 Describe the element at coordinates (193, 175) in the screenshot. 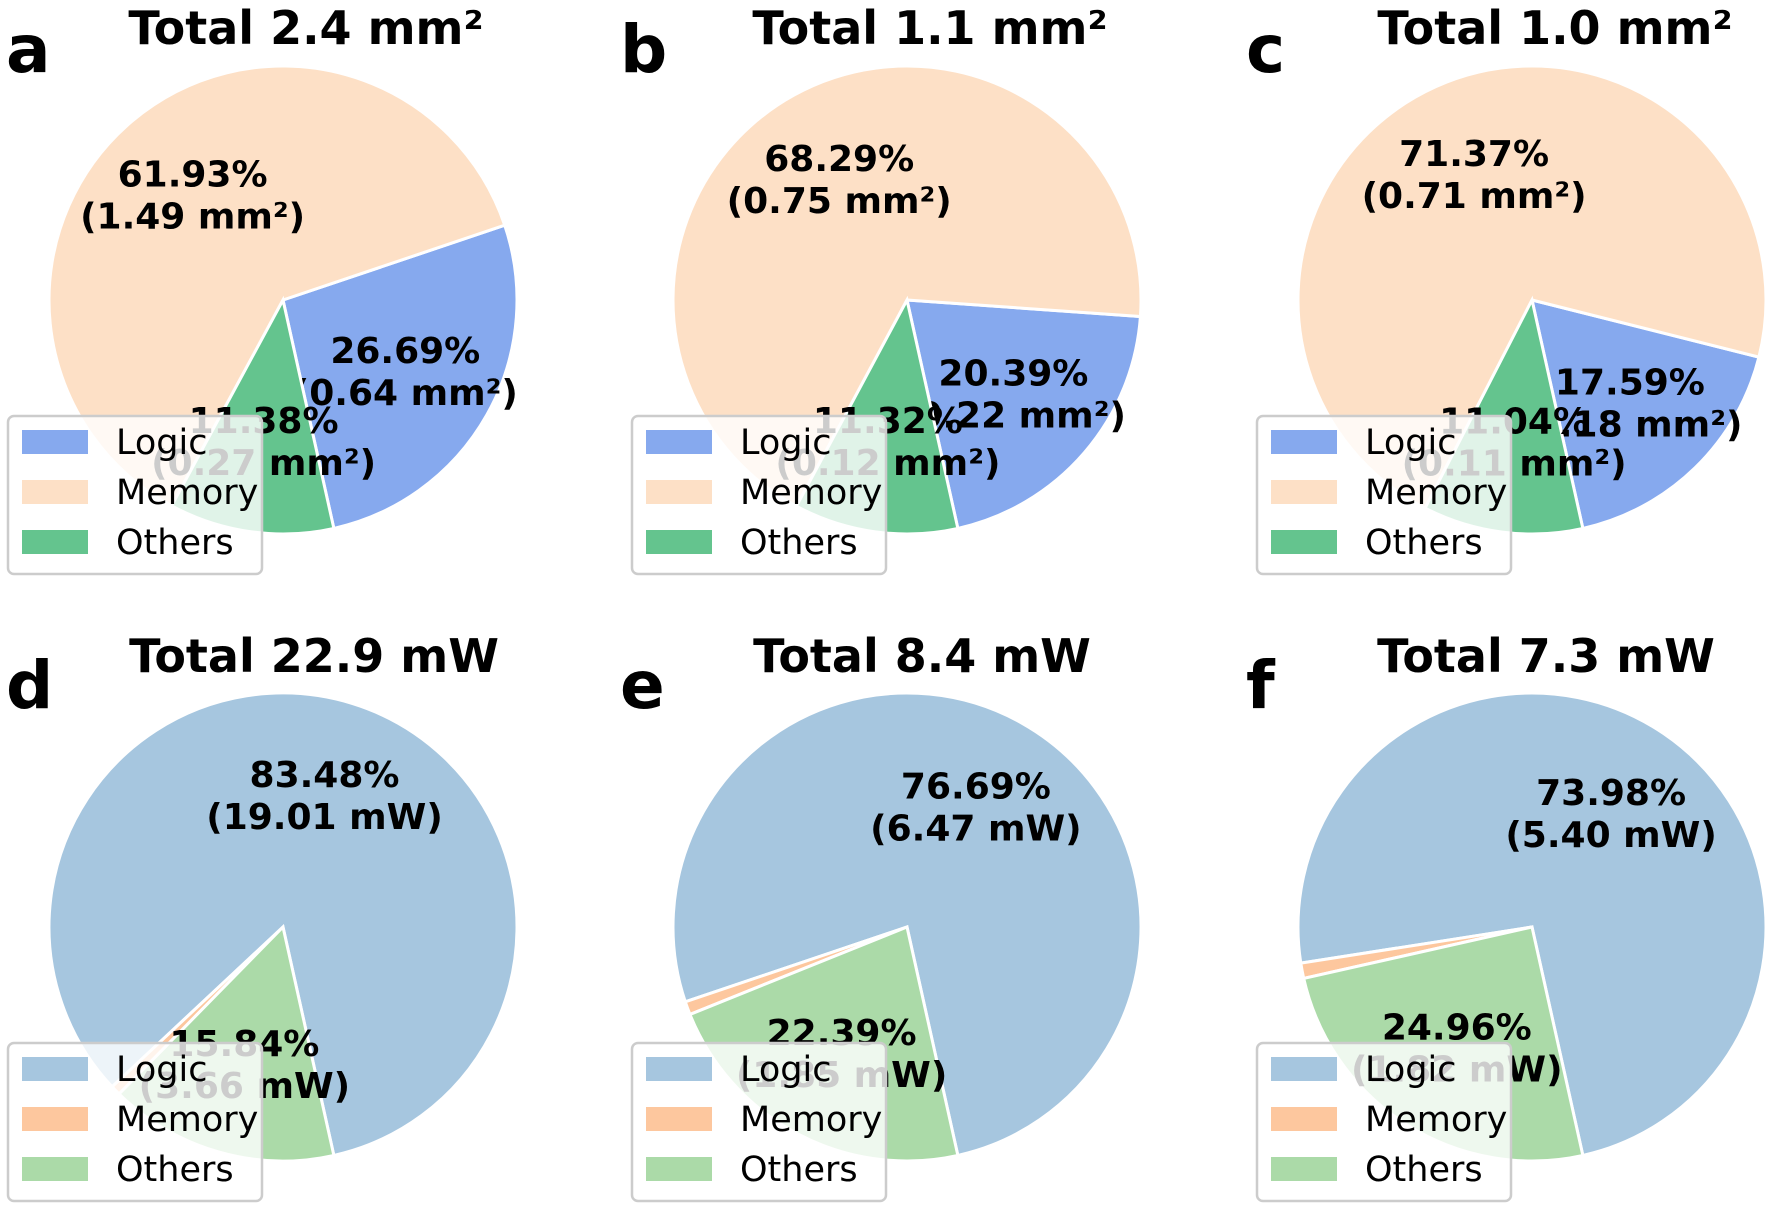

I see `slice-label-memory-percent: 61.93%` at that location.